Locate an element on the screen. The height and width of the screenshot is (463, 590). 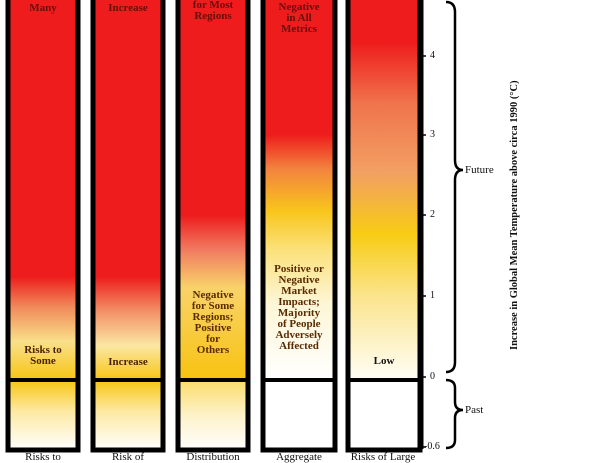
column-4-past-fill is located at coordinates (299, 415).